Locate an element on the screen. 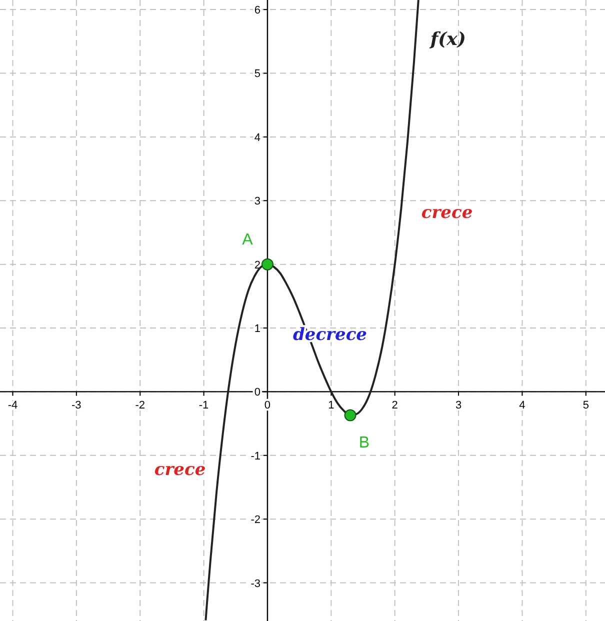 This screenshot has height=621, width=605. y-tick-label: 4 is located at coordinates (257, 138).